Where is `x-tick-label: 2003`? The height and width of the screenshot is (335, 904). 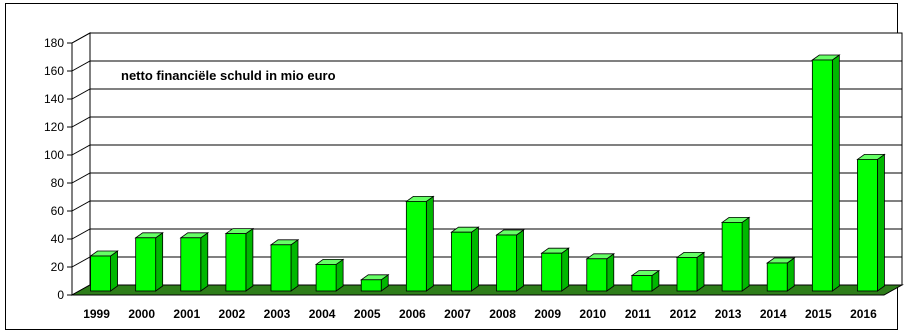 x-tick-label: 2003 is located at coordinates (277, 314).